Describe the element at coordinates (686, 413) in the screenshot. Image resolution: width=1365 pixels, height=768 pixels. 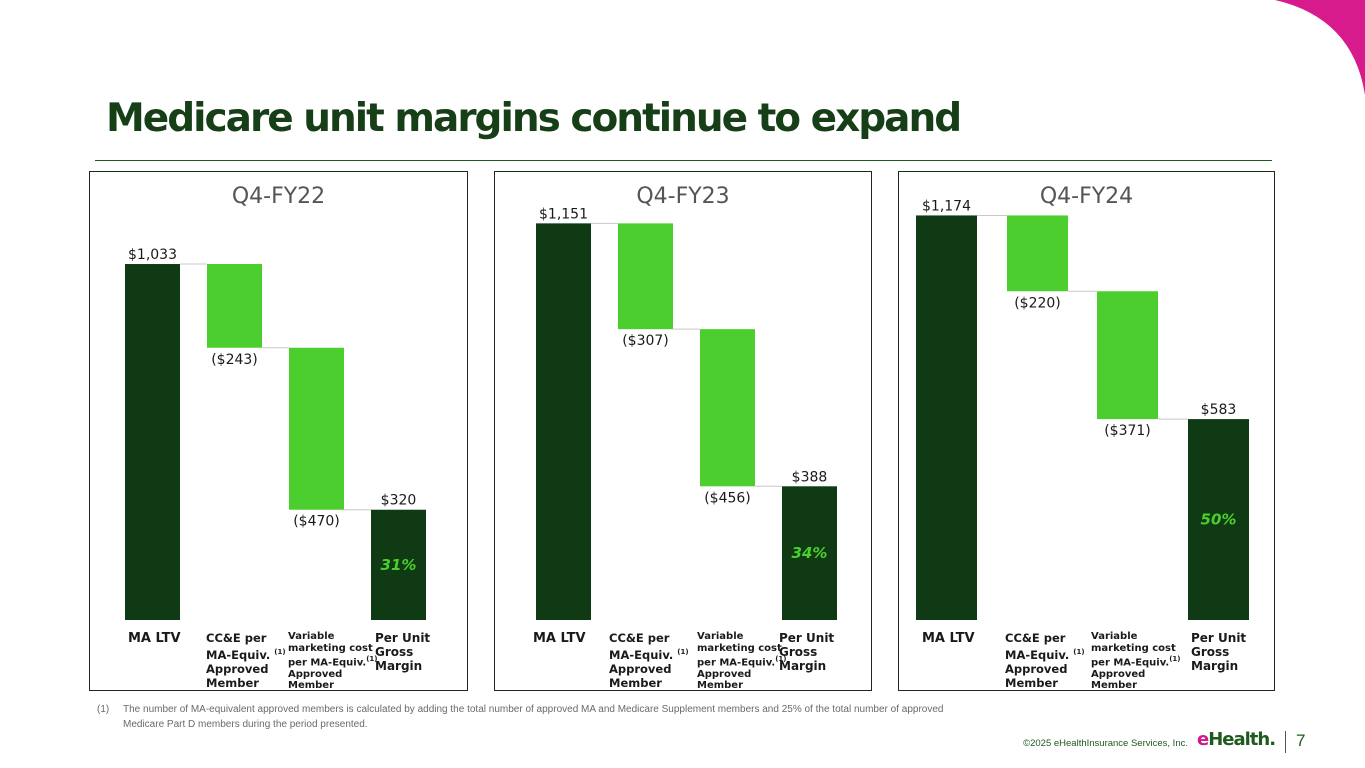
I see `waterfall-chart: $1,151 ($307) ($456) $388 34%` at that location.